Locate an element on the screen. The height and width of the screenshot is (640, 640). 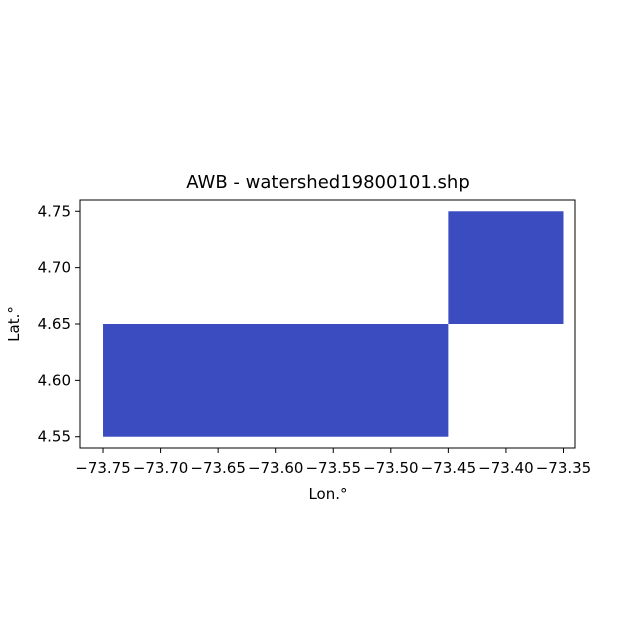
x-tick-label: −73.60 is located at coordinates (276, 468).